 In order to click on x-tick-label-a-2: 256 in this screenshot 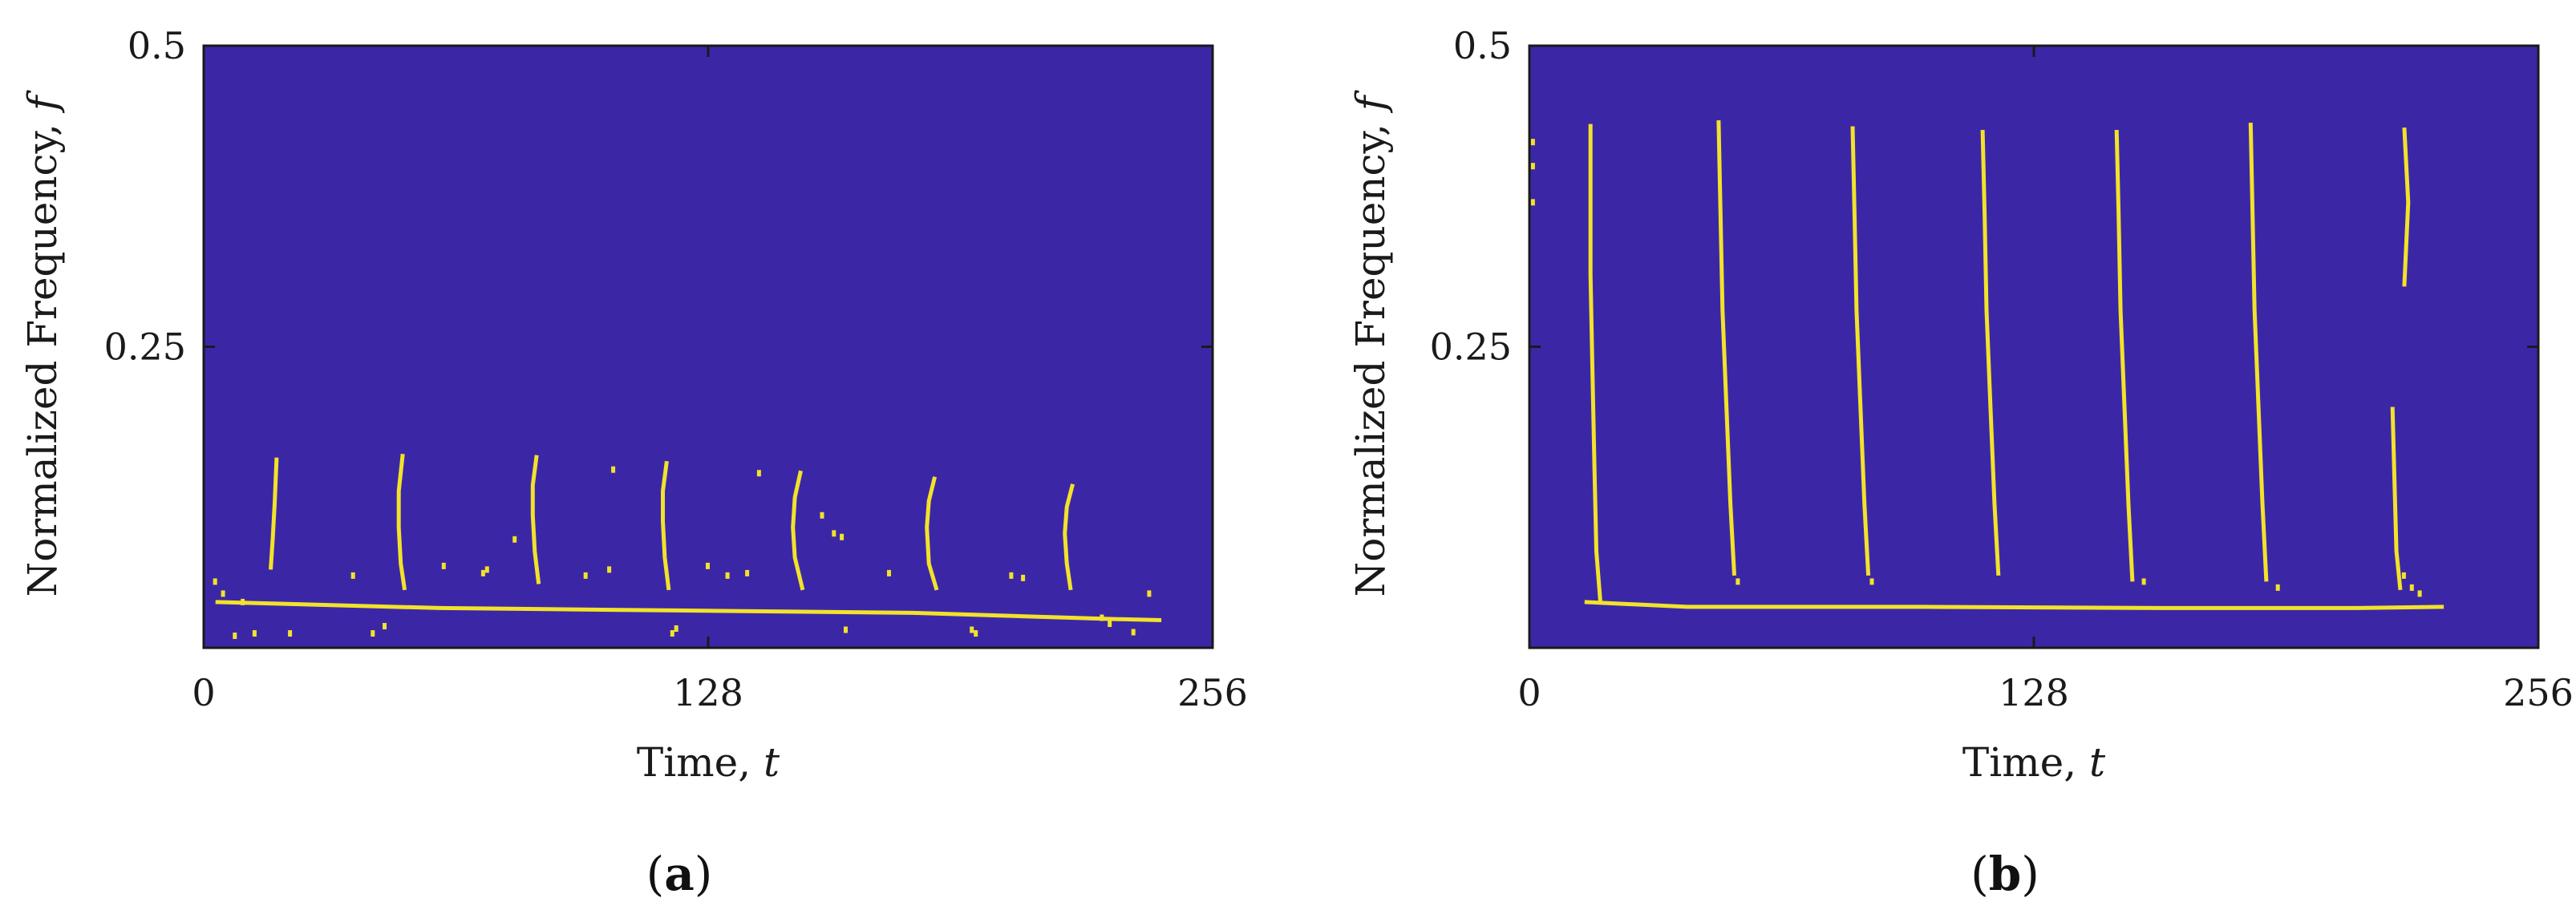, I will do `click(1212, 692)`.